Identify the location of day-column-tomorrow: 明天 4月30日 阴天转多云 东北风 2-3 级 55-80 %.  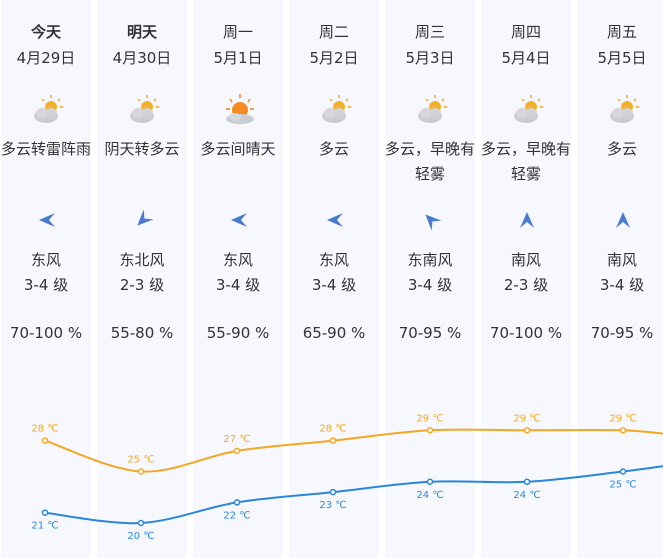
(142, 279).